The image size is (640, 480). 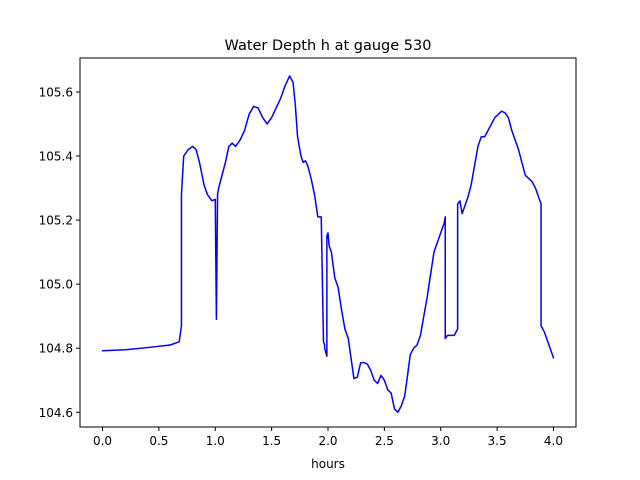 I want to click on x-tick-label: 2.0, so click(x=327, y=441).